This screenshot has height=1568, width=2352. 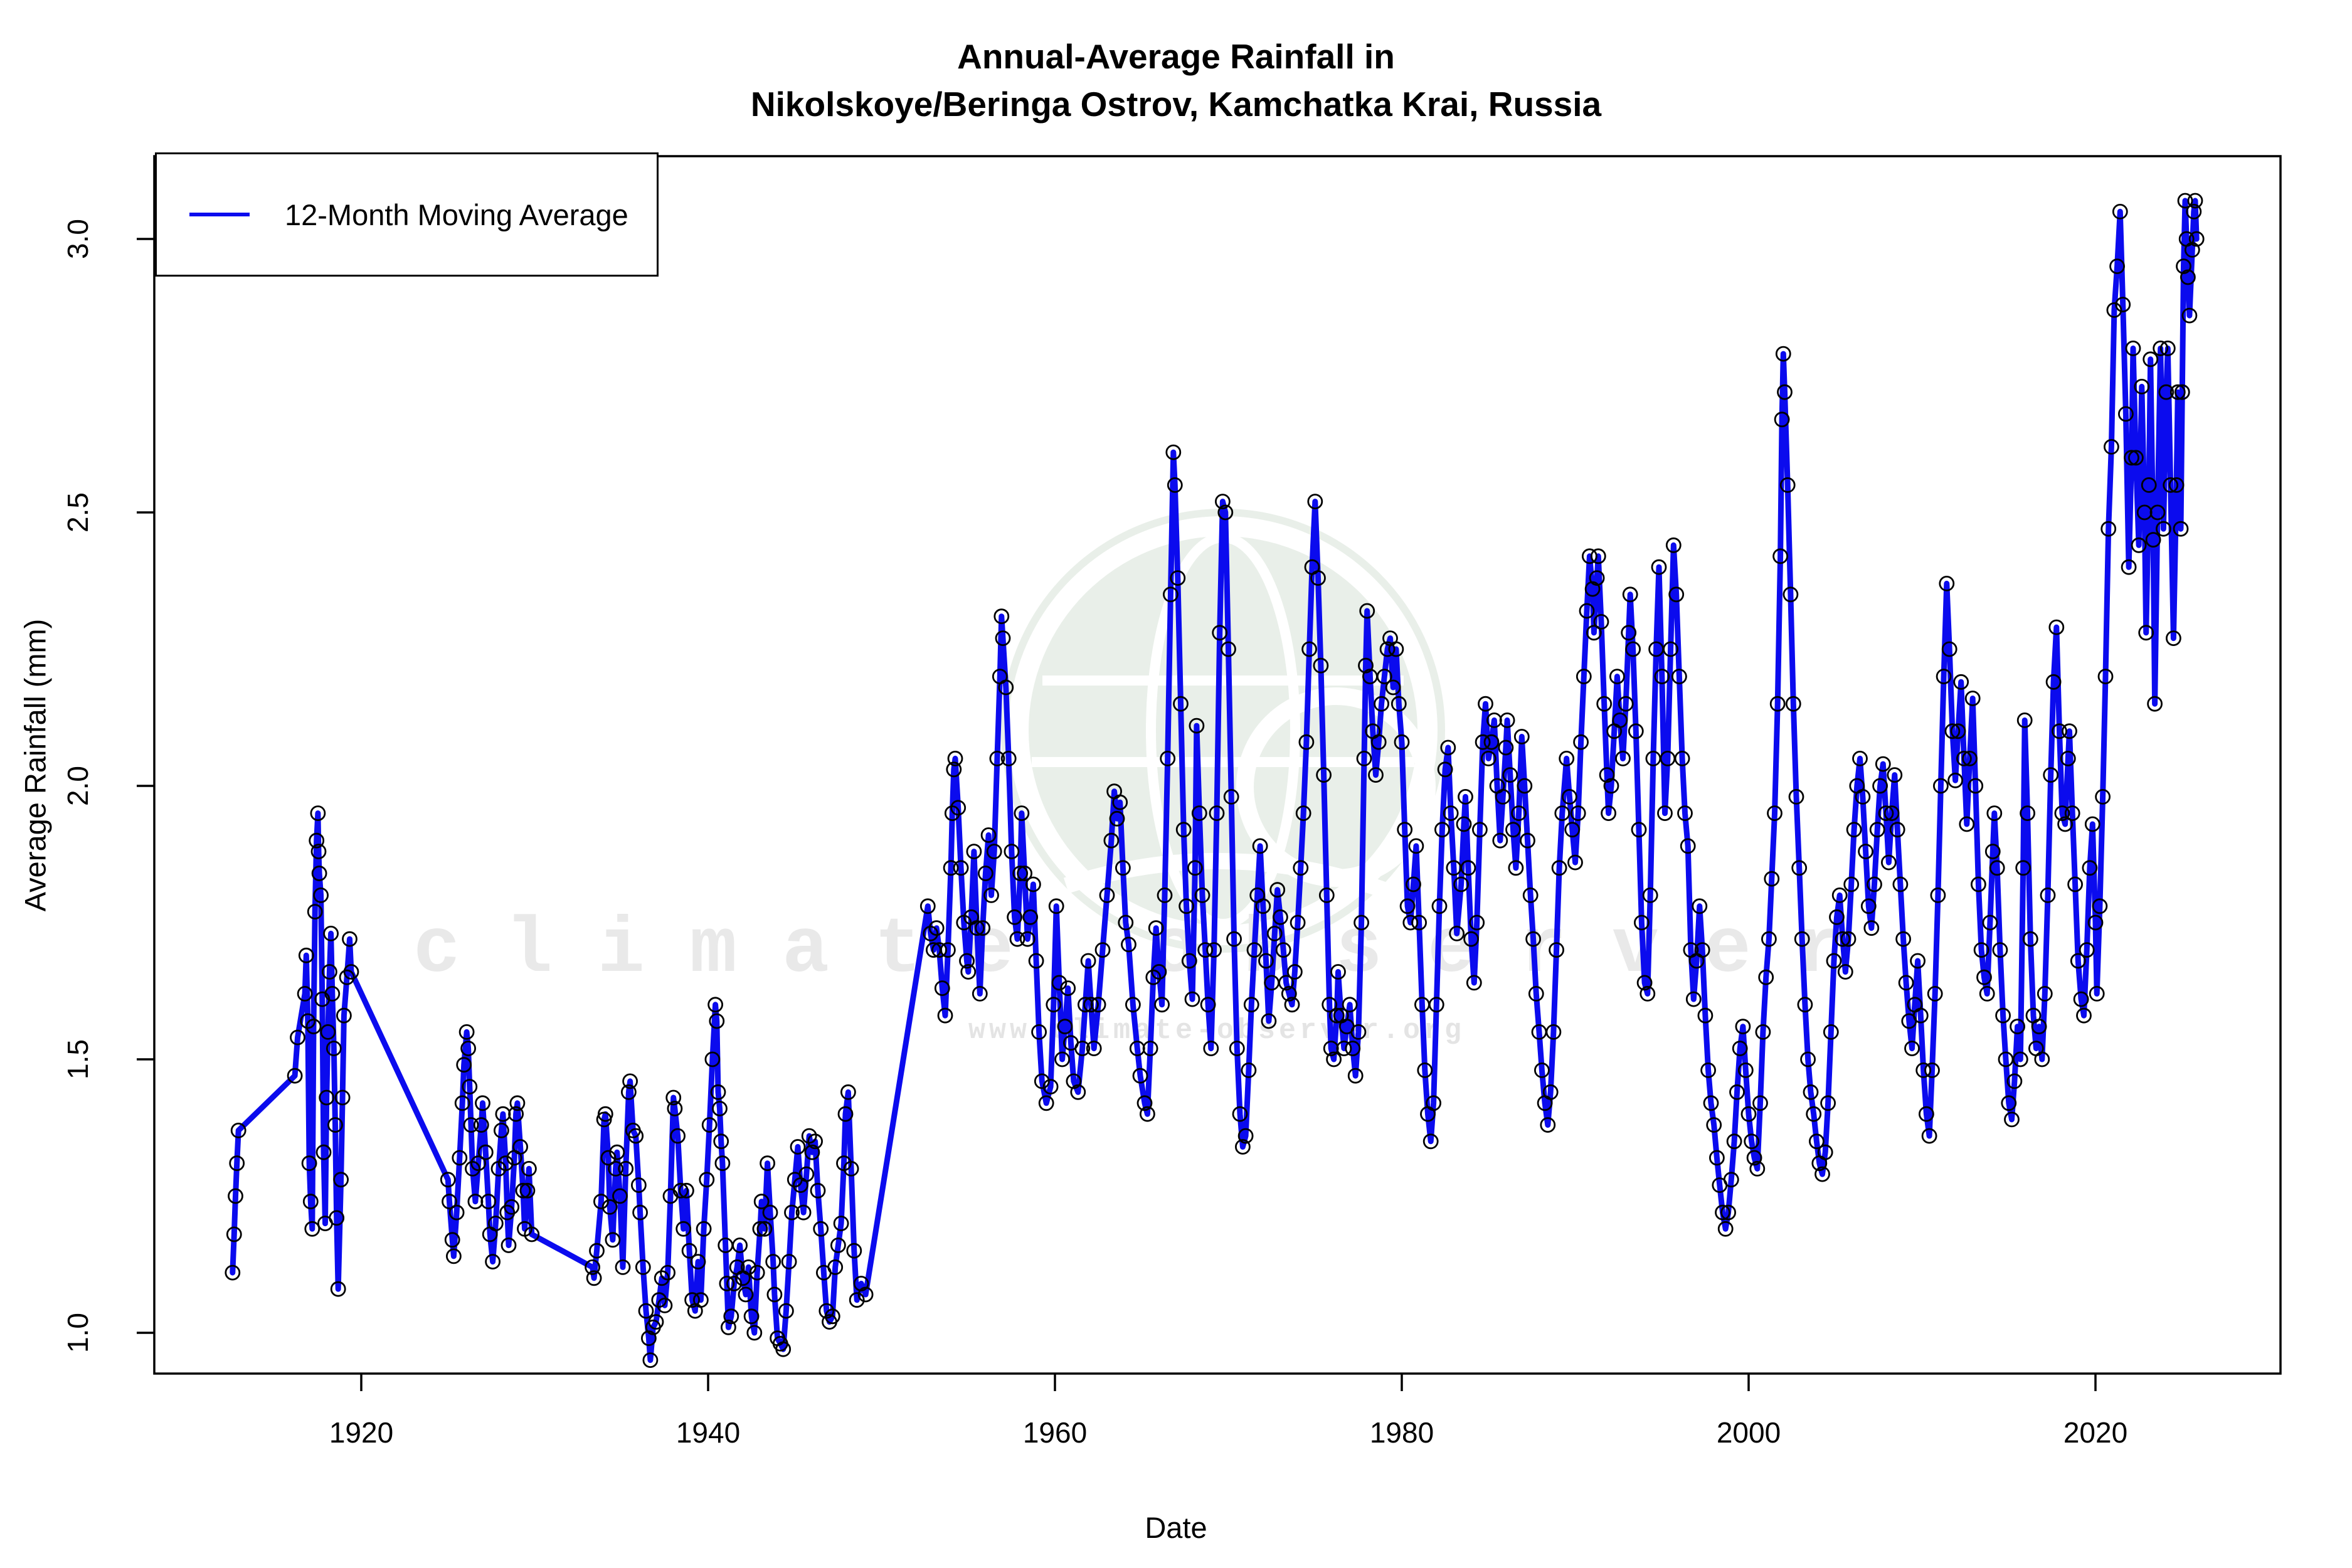 I want to click on x-tick-label: 1980, so click(x=1402, y=1432).